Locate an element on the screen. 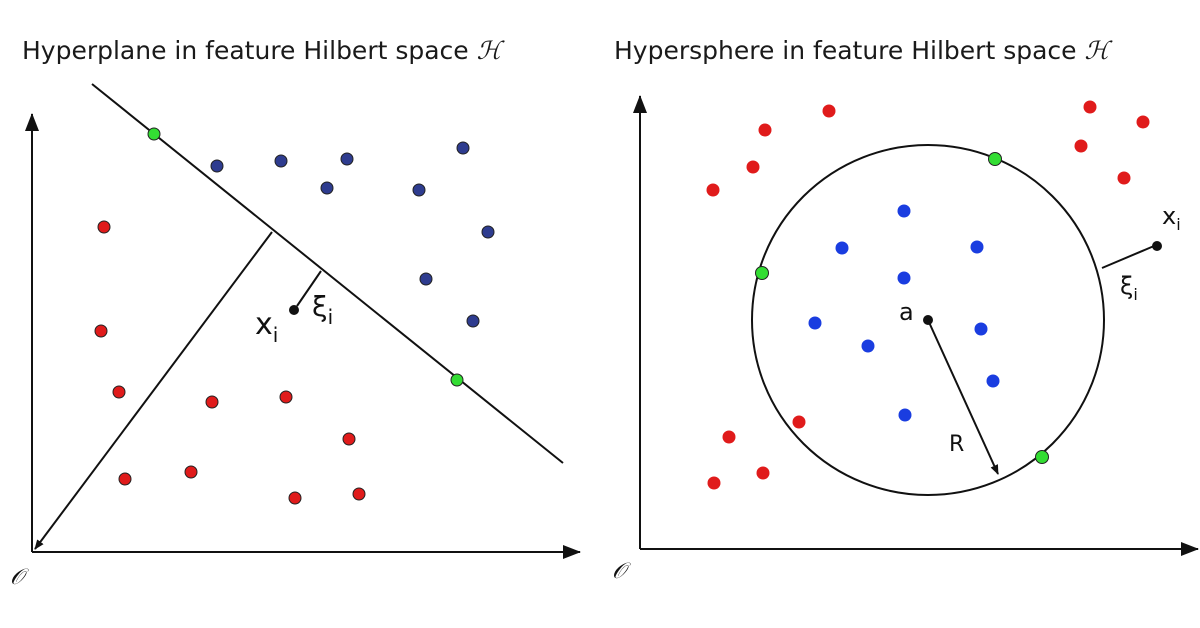 This screenshot has width=1200, height=628. right-panel-title: Hypersphere in feature Hilbert space ℋ is located at coordinates (861, 50).